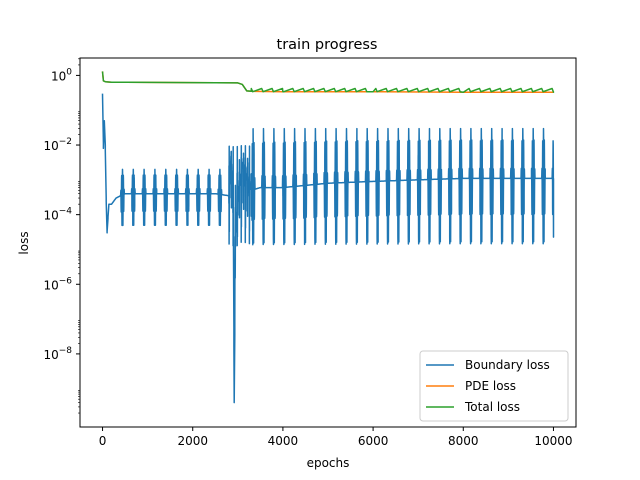 The height and width of the screenshot is (480, 640). Describe the element at coordinates (283, 441) in the screenshot. I see `x-tick-label: 4000` at that location.